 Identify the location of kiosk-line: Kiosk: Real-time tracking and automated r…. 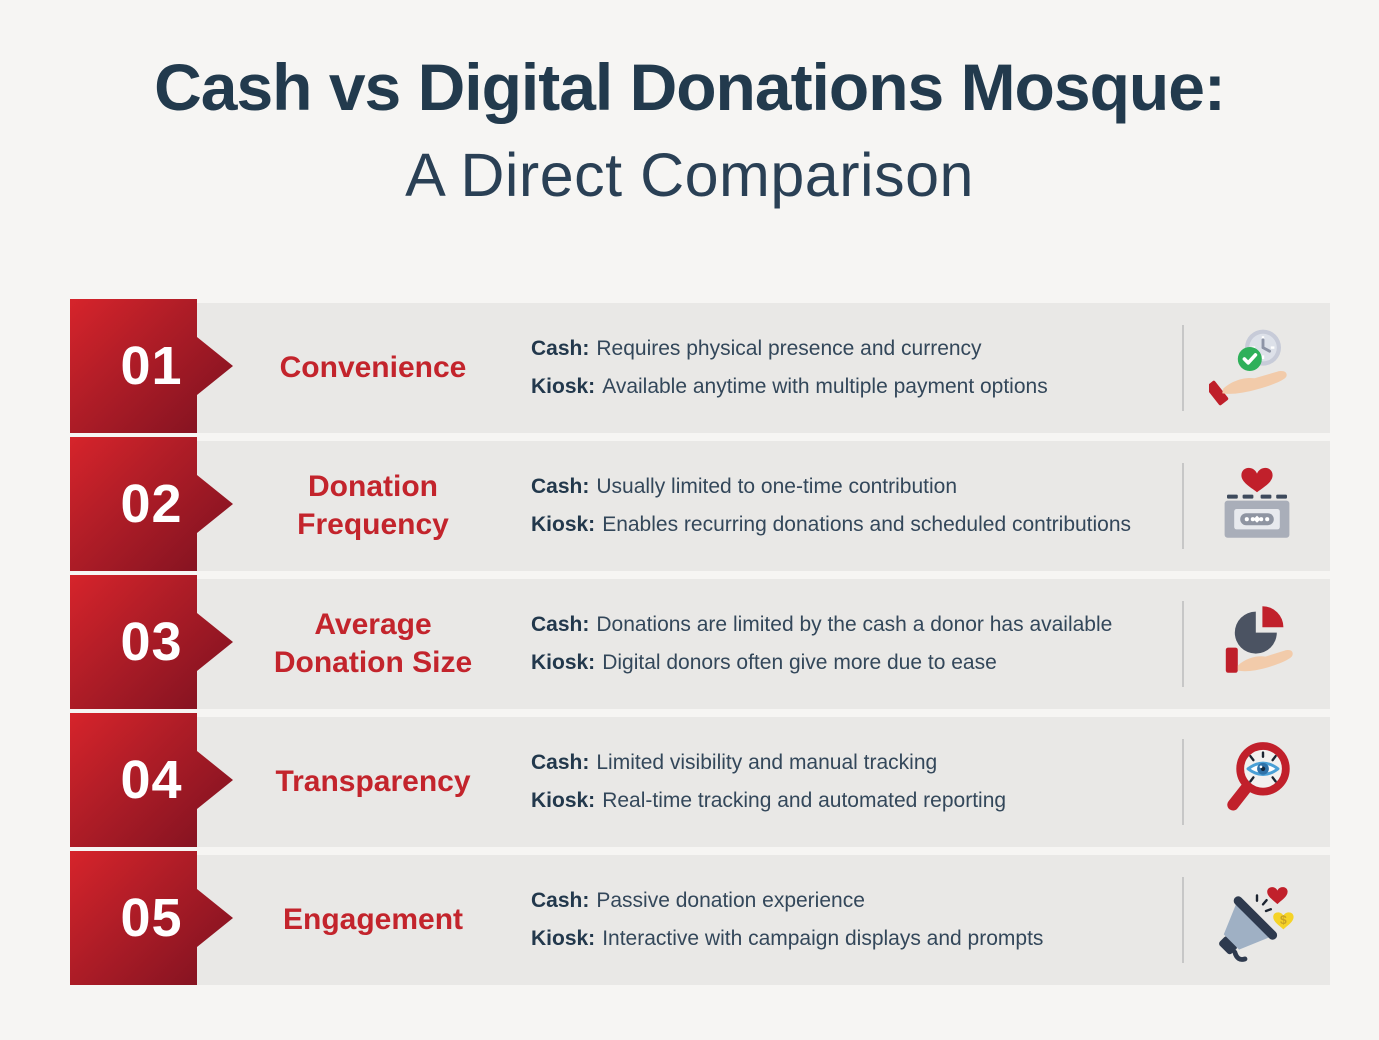
(851, 801).